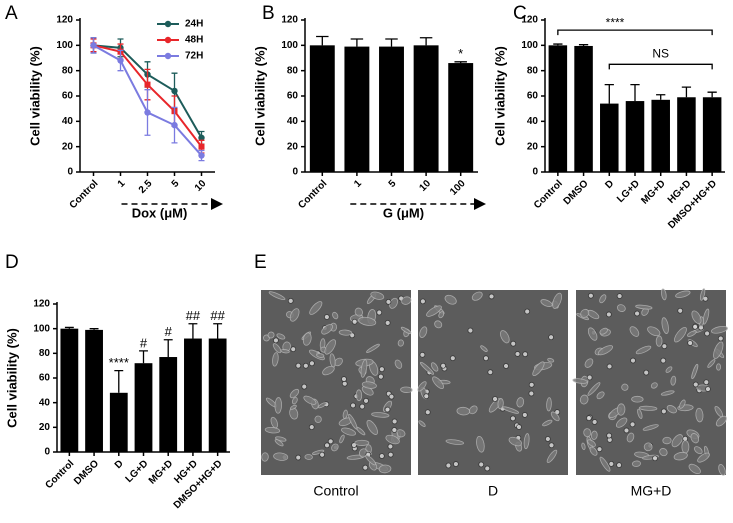  I want to click on y-tick-label: 80, so click(533, 70).